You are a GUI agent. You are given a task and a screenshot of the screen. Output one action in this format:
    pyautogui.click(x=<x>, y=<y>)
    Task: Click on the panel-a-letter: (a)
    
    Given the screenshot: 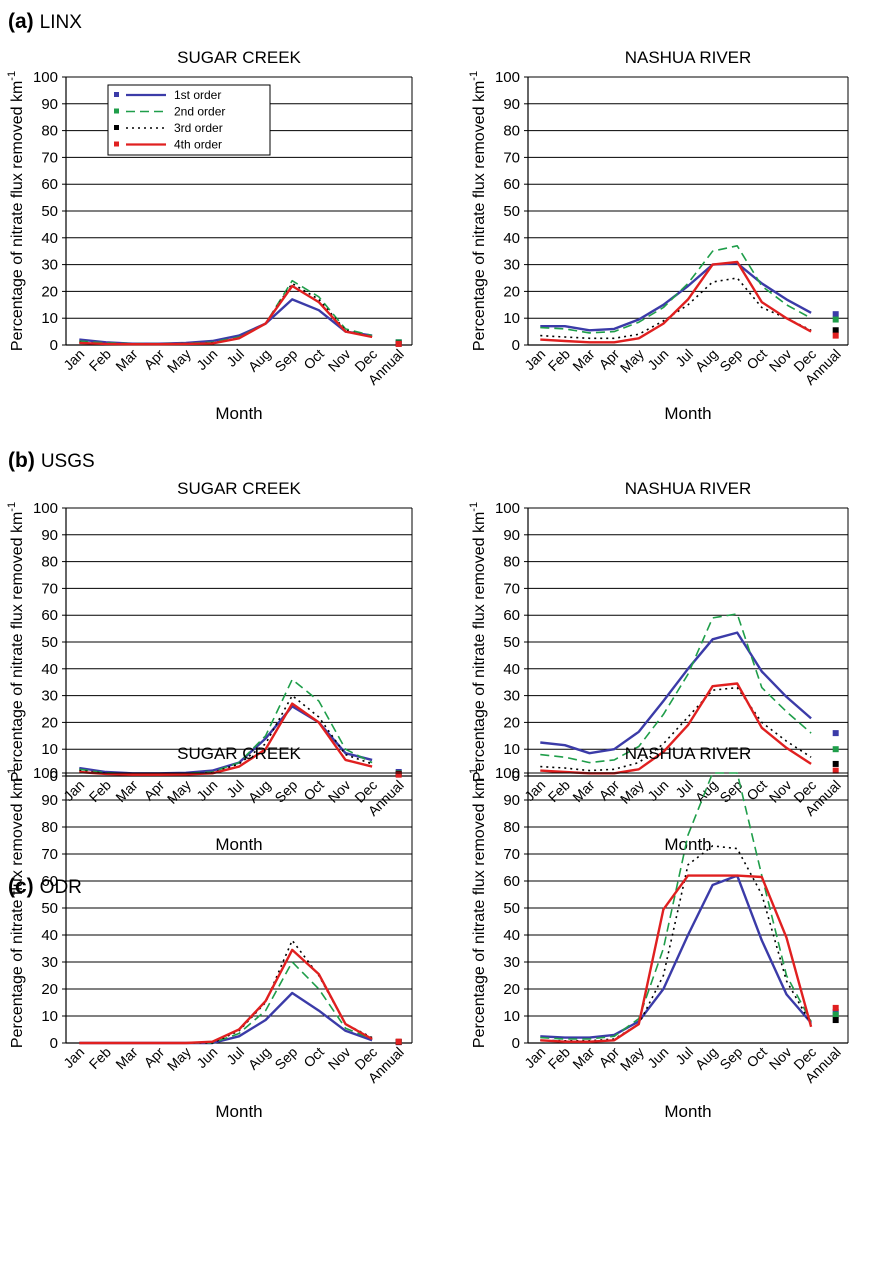 What is the action you would take?
    pyautogui.click(x=21, y=21)
    